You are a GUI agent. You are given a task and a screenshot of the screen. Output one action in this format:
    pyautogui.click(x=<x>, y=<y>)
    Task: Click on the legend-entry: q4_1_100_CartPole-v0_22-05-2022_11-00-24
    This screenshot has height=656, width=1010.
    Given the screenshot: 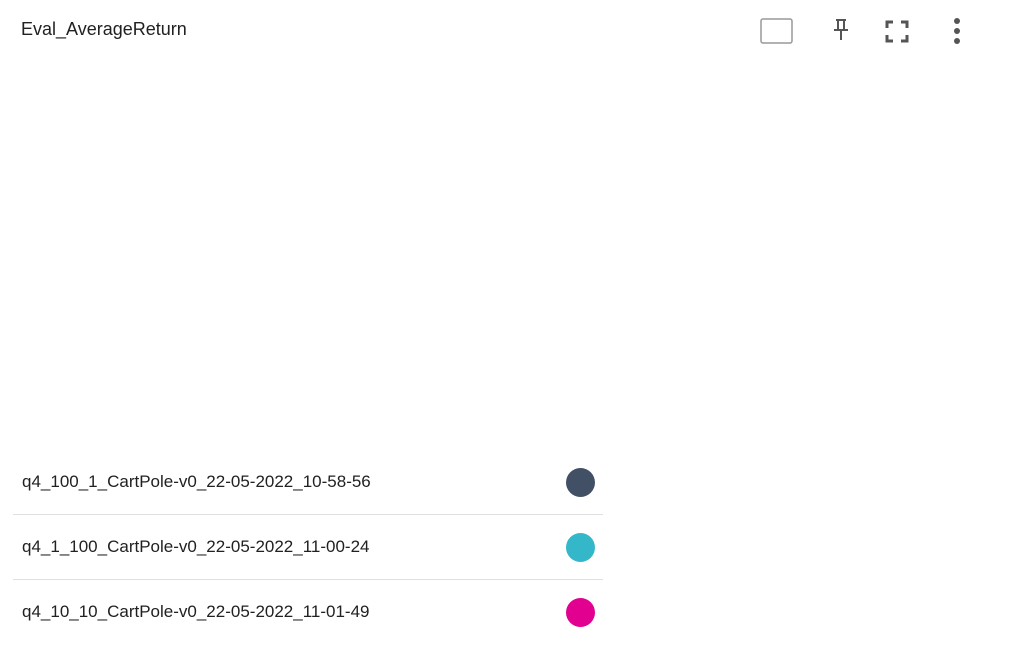 What is the action you would take?
    pyautogui.click(x=308, y=547)
    